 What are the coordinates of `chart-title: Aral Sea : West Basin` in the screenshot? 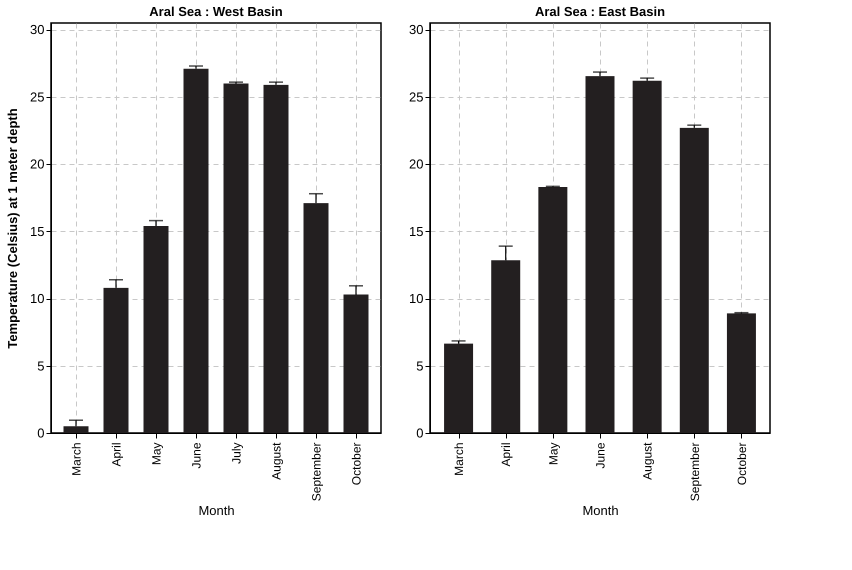 It's located at (216, 11).